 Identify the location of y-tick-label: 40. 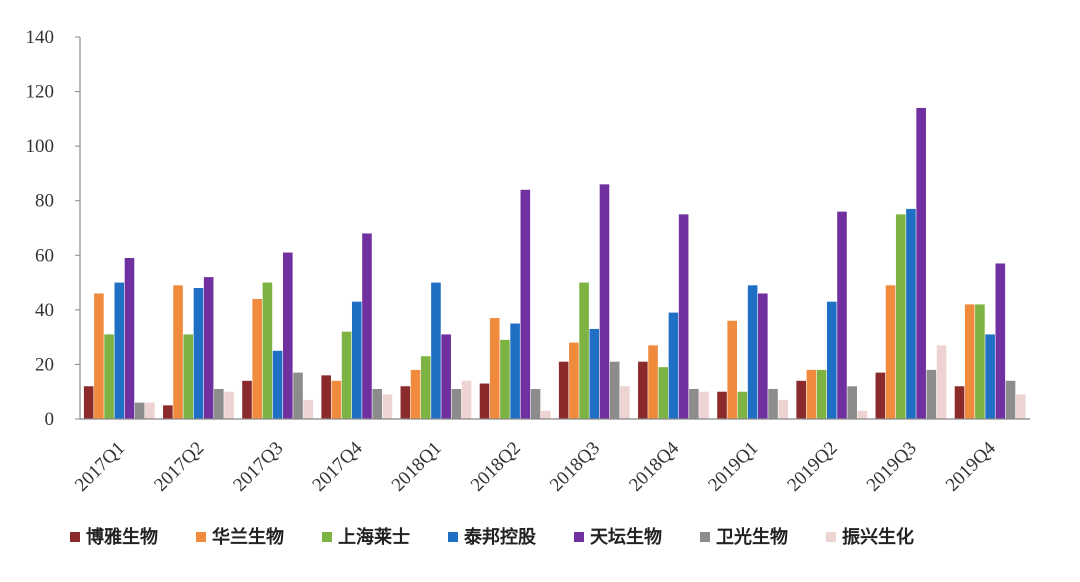
(44, 310).